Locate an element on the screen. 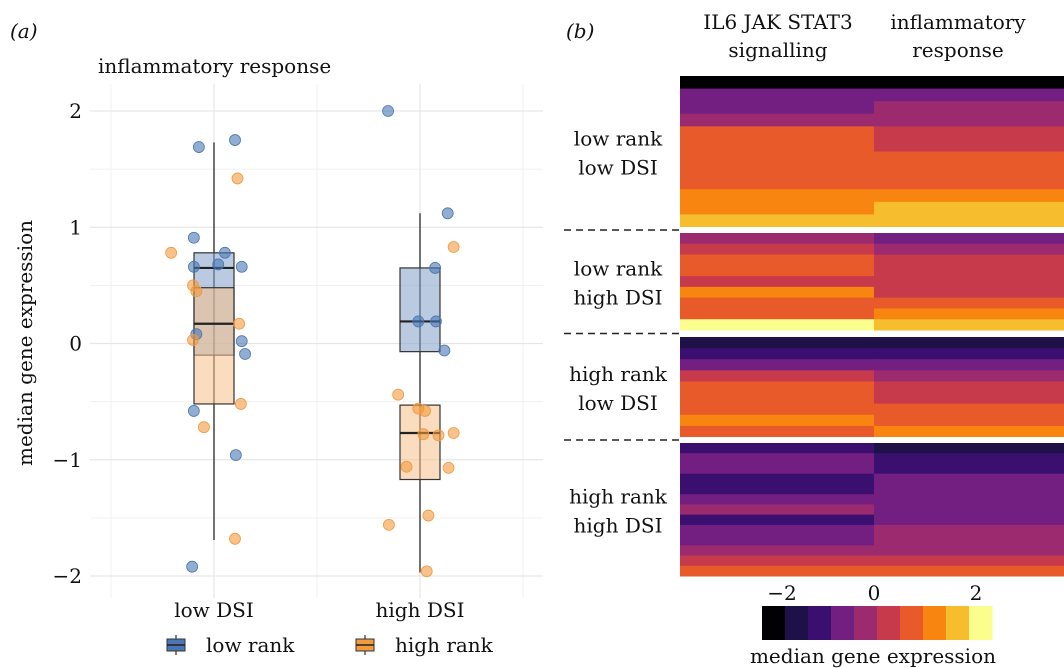  panel-a-x-tick-labels: low DSI high DSI is located at coordinates (319, 610).